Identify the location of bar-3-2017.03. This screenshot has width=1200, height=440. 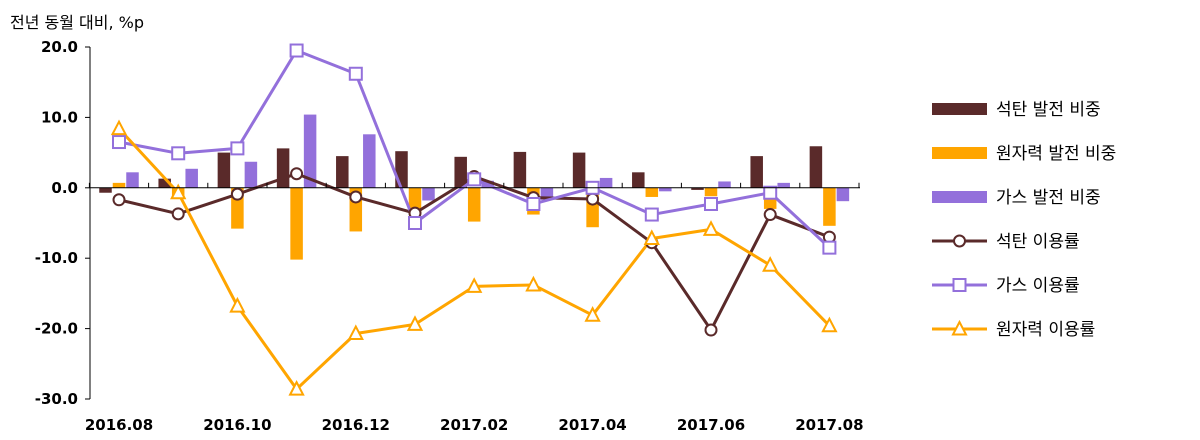
(547, 193).